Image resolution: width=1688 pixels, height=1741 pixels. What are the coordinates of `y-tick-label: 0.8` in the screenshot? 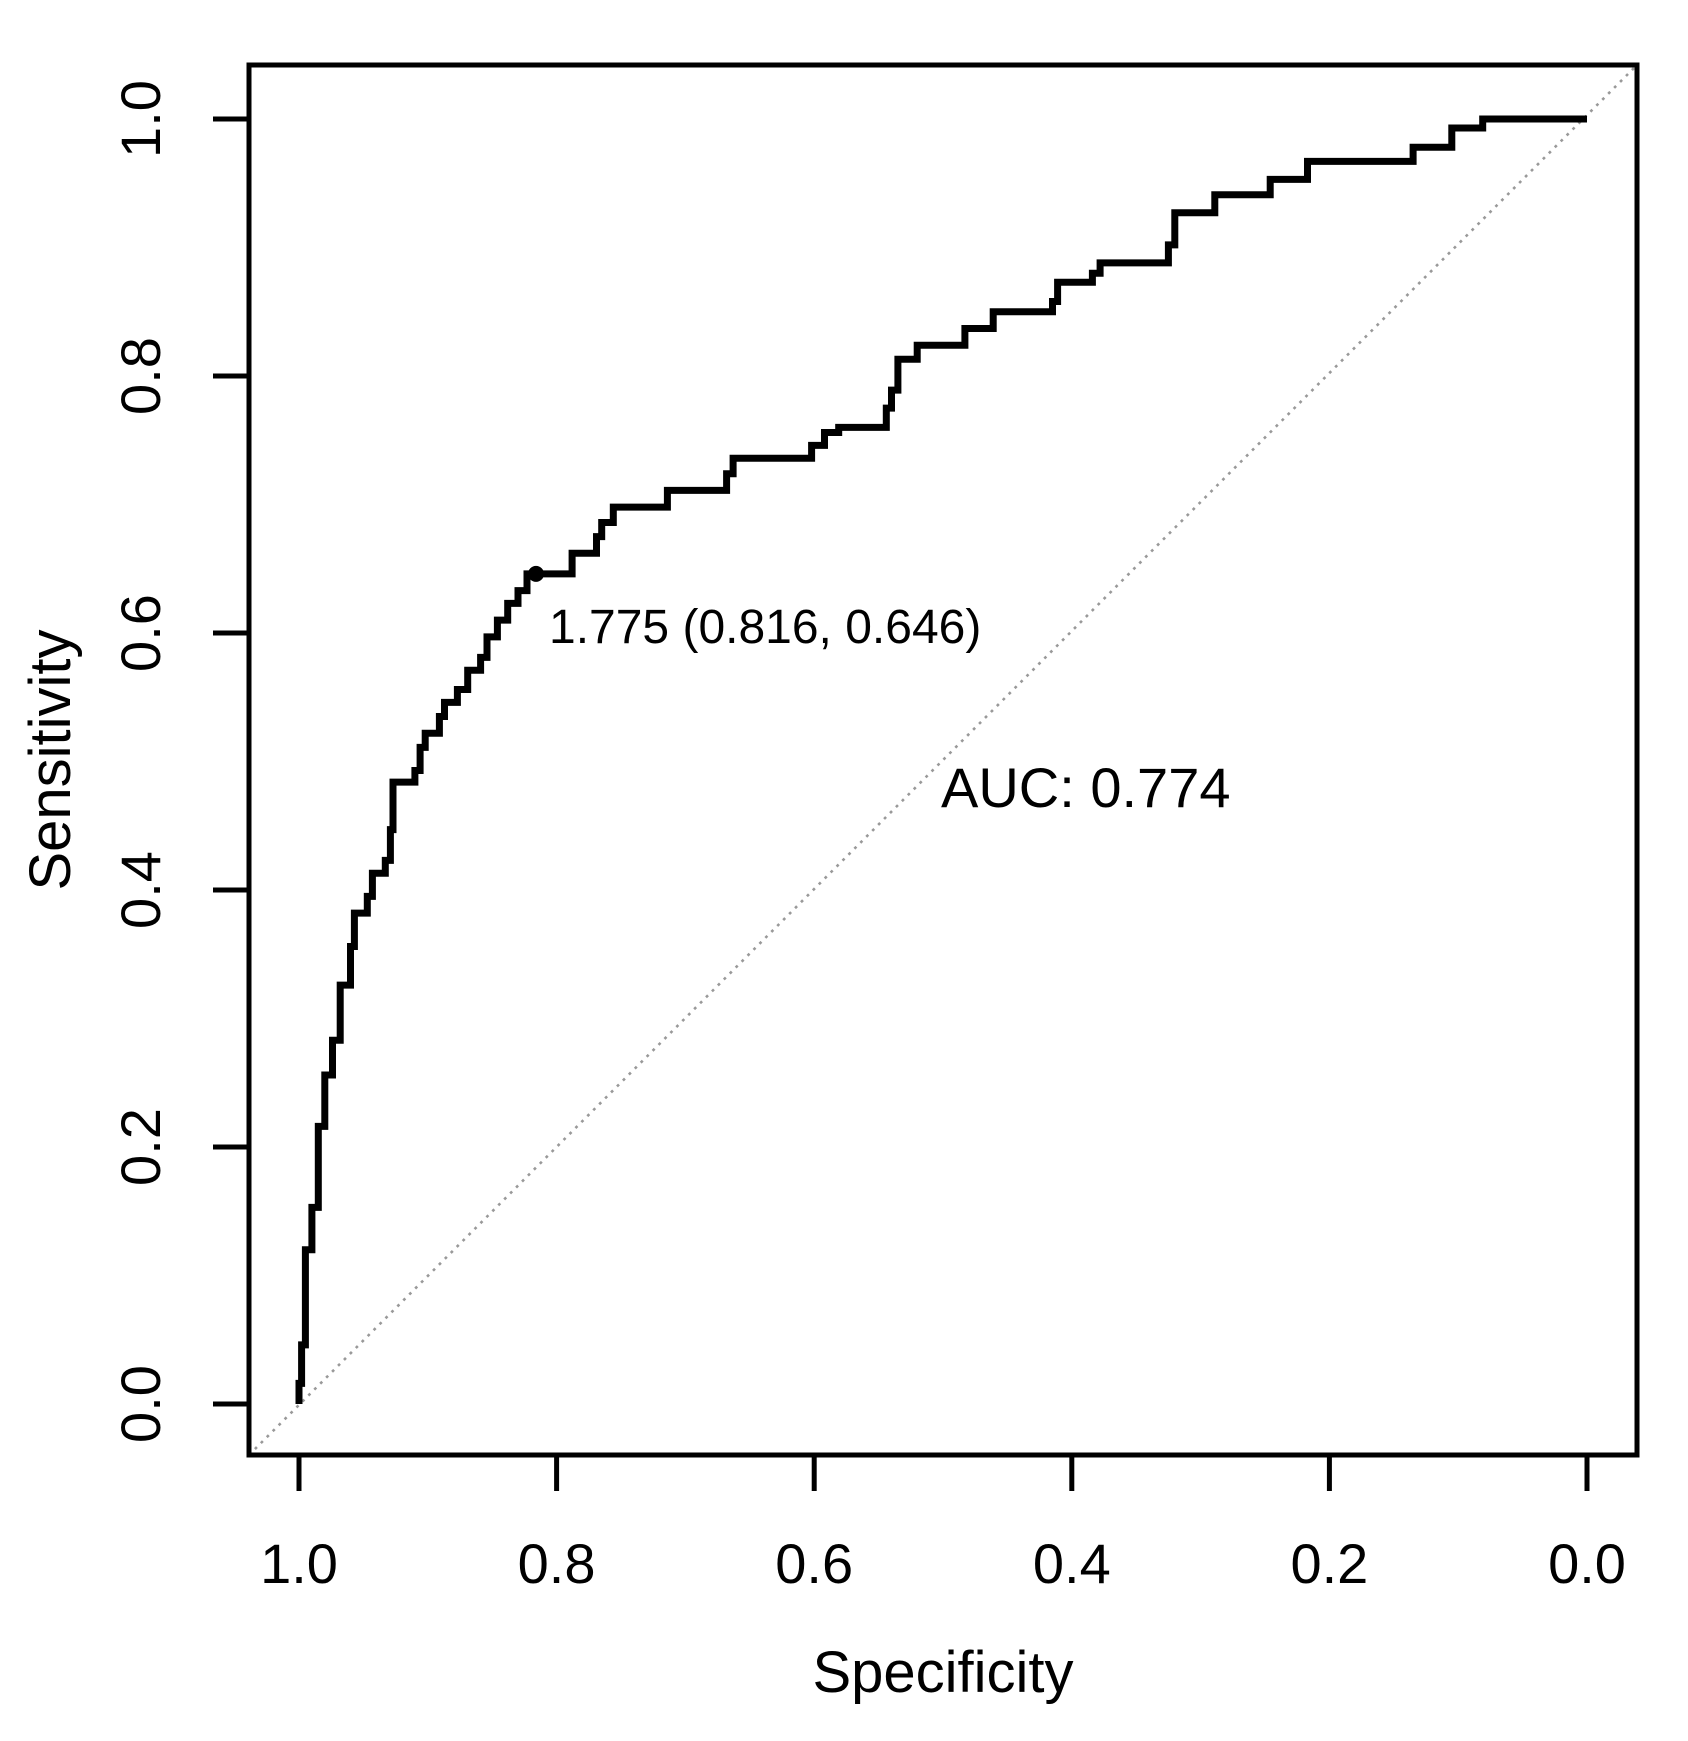 It's located at (140, 376).